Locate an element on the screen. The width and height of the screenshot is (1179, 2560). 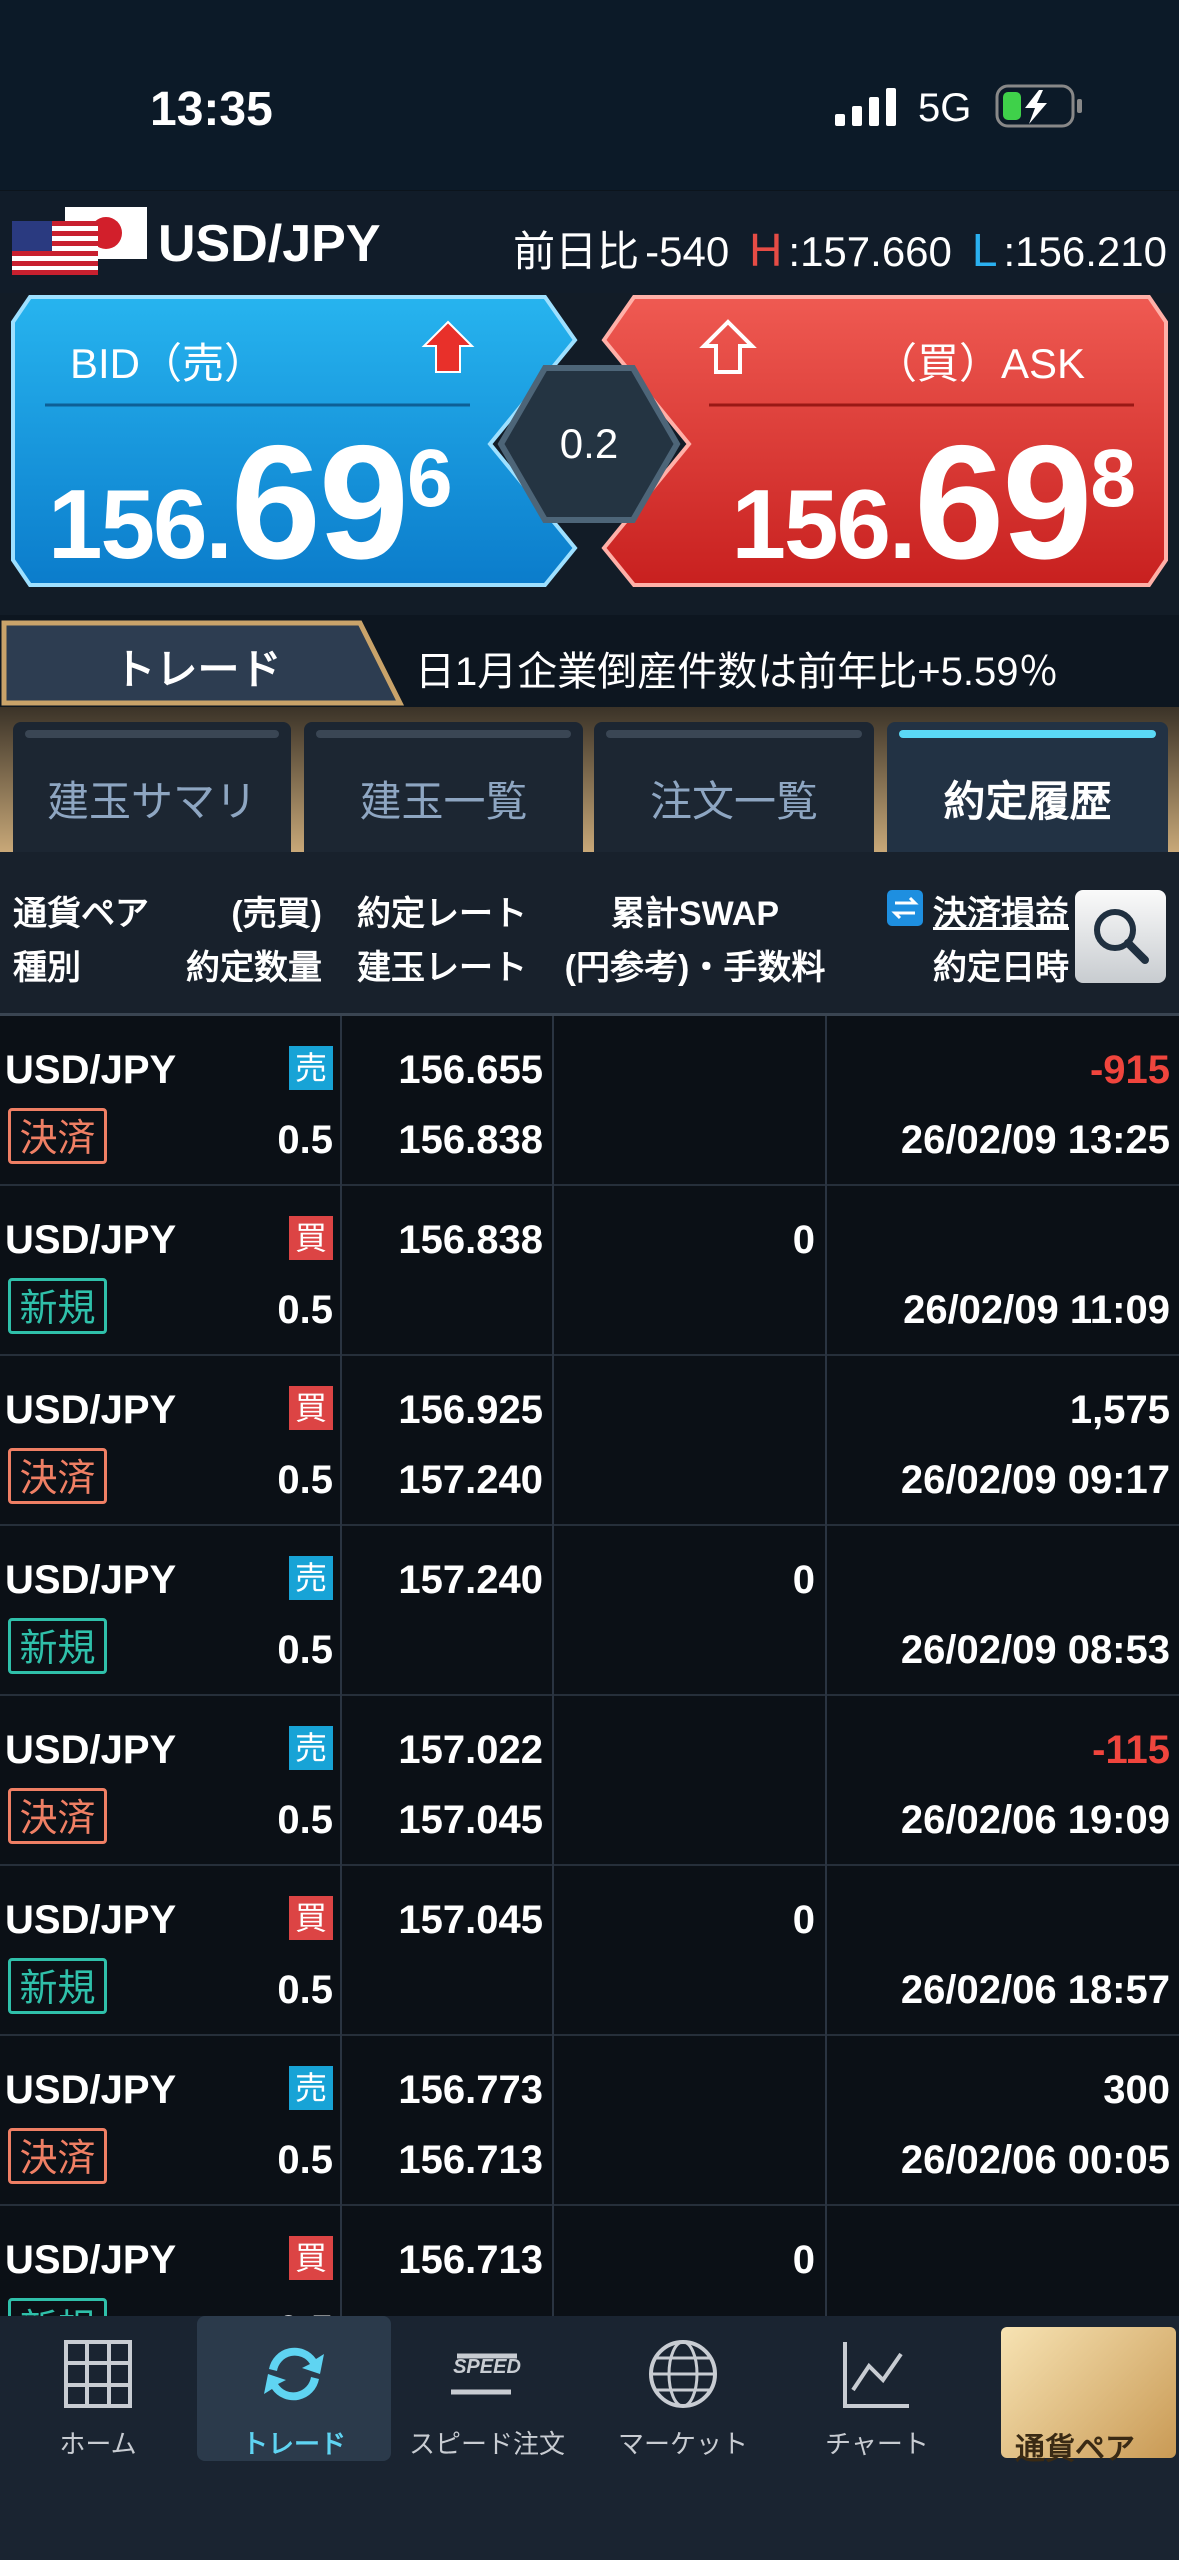
datetime: 26/02/06 19:09 is located at coordinates (1035, 1820).